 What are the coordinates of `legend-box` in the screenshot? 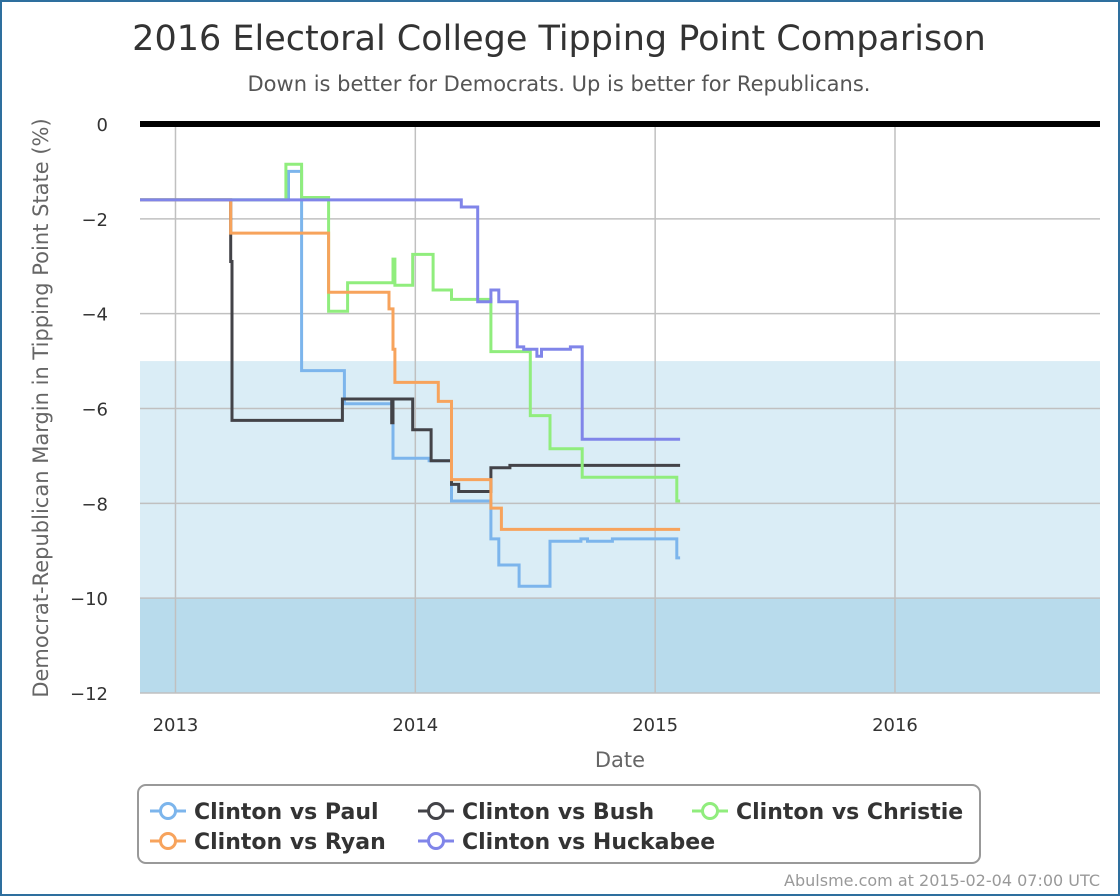 It's located at (559, 824).